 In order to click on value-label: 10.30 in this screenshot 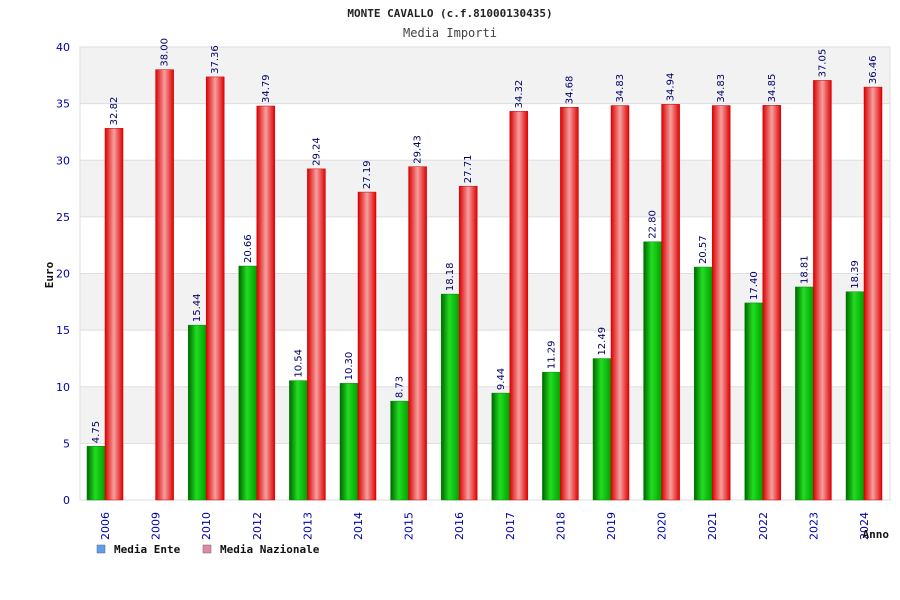, I will do `click(349, 366)`.